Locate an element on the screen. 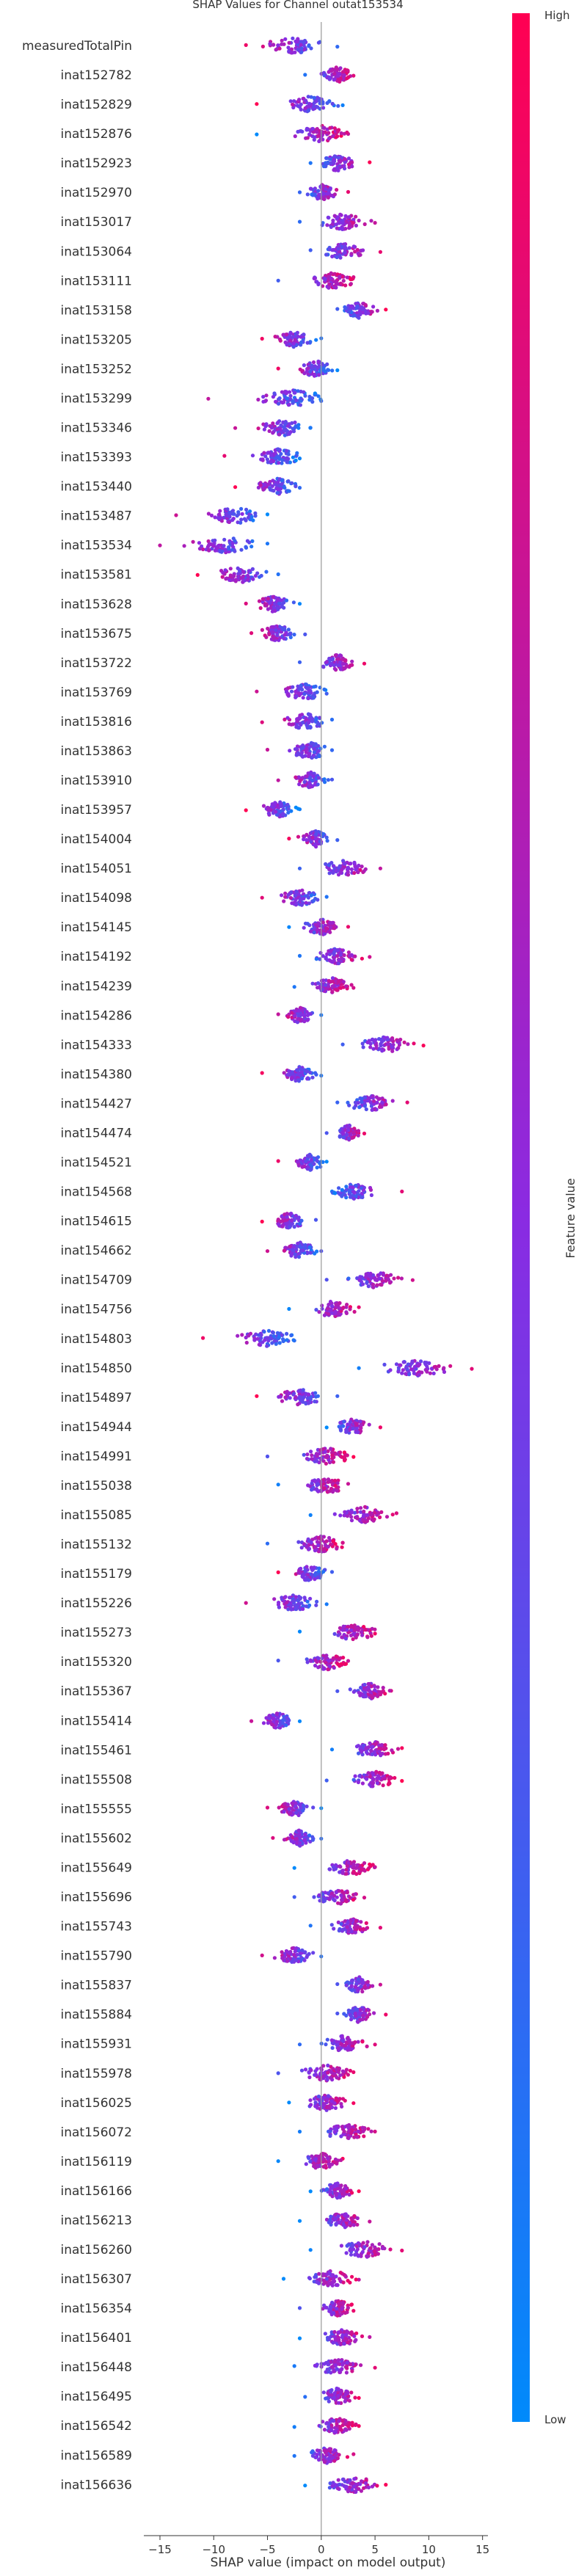 This screenshot has width=587, height=2576. feature-row: inat153252 is located at coordinates (200, 368).